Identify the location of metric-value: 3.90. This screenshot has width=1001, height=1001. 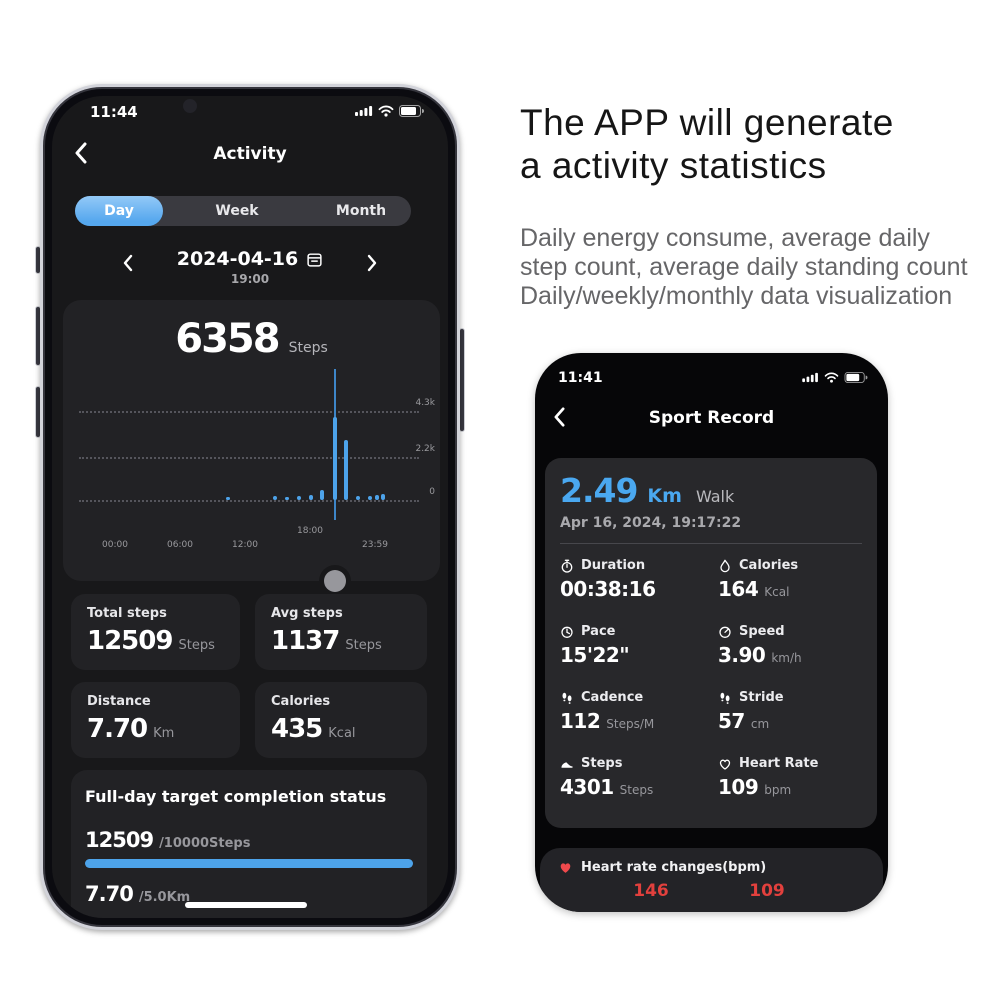
(742, 655).